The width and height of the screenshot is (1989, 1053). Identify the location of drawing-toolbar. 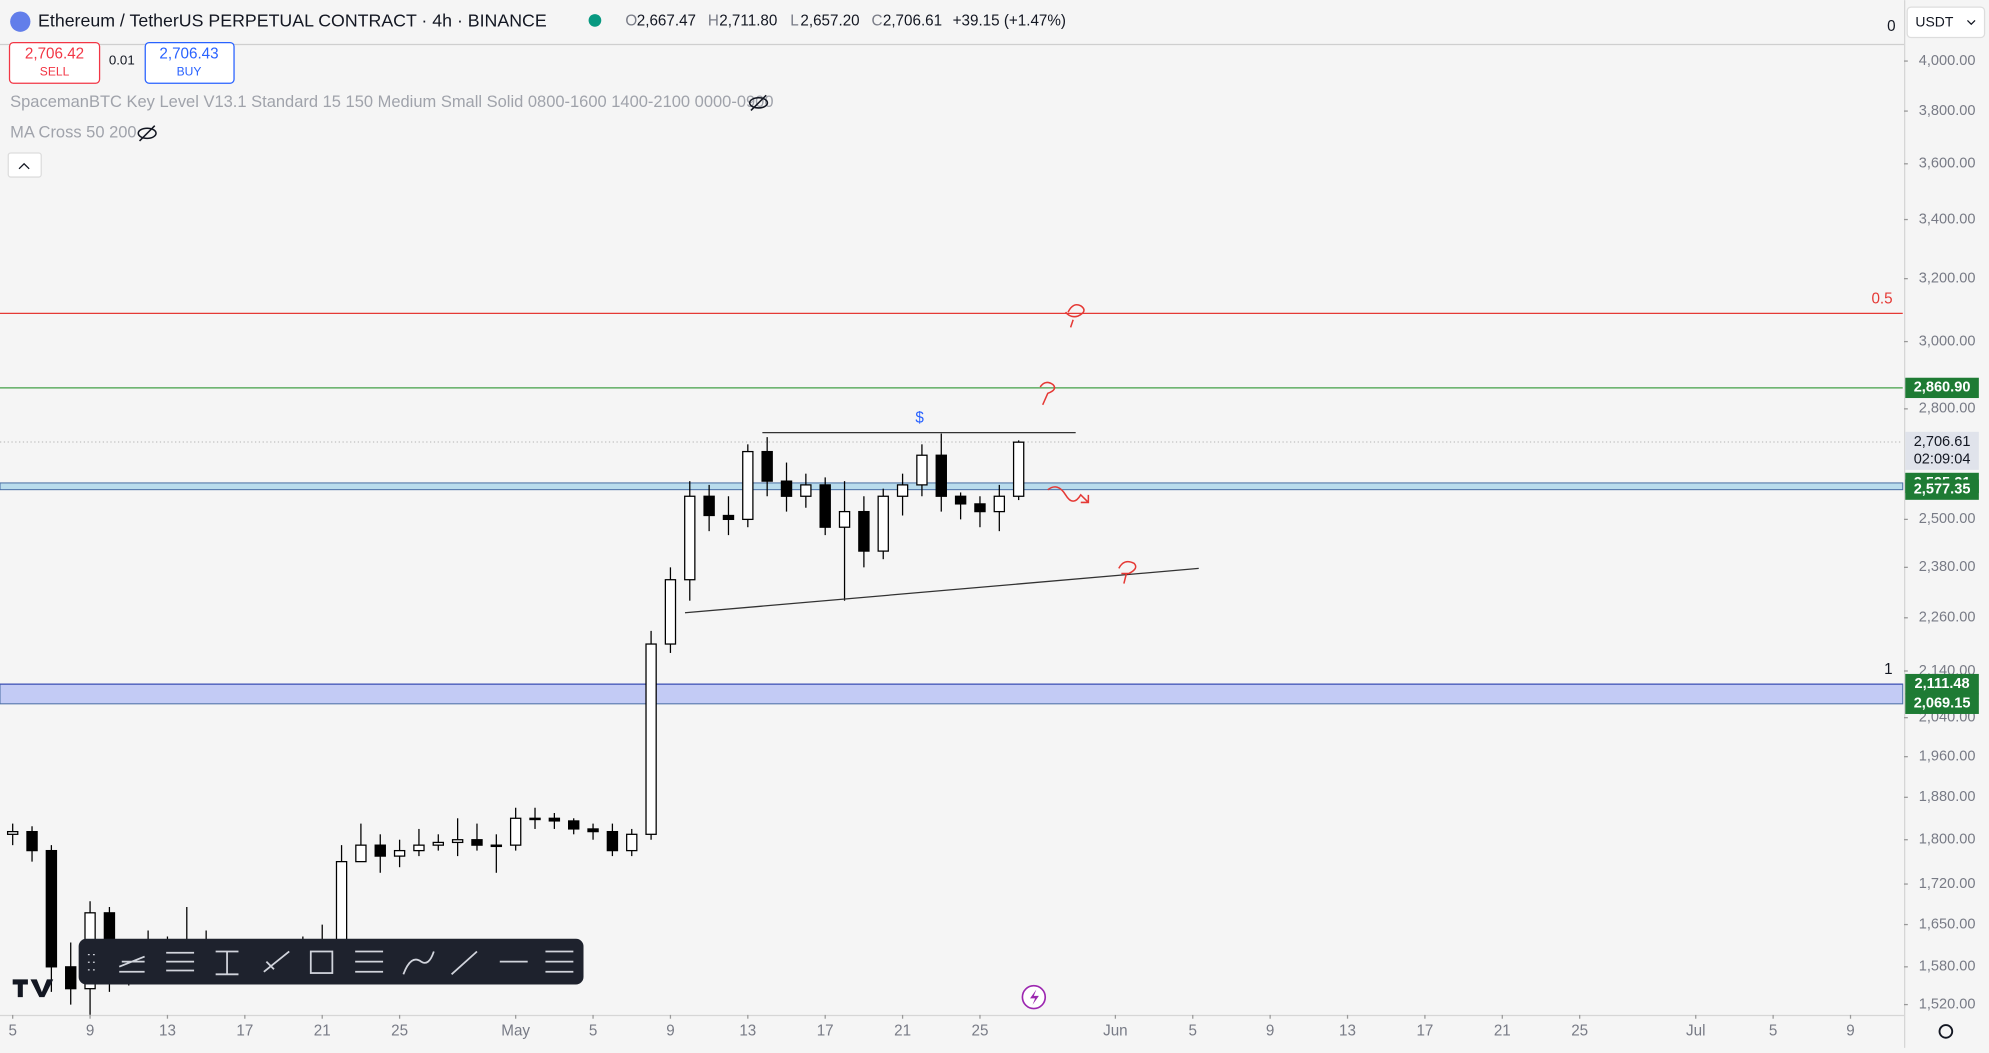
(331, 961).